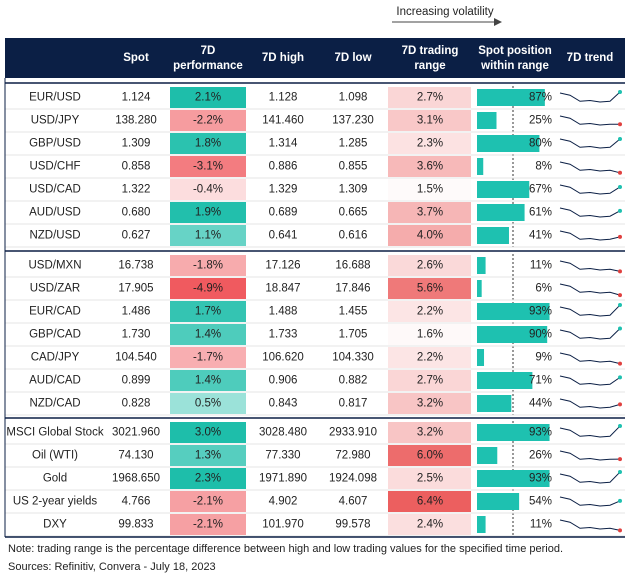 The width and height of the screenshot is (629, 578). I want to click on value: 0.627, so click(136, 236).